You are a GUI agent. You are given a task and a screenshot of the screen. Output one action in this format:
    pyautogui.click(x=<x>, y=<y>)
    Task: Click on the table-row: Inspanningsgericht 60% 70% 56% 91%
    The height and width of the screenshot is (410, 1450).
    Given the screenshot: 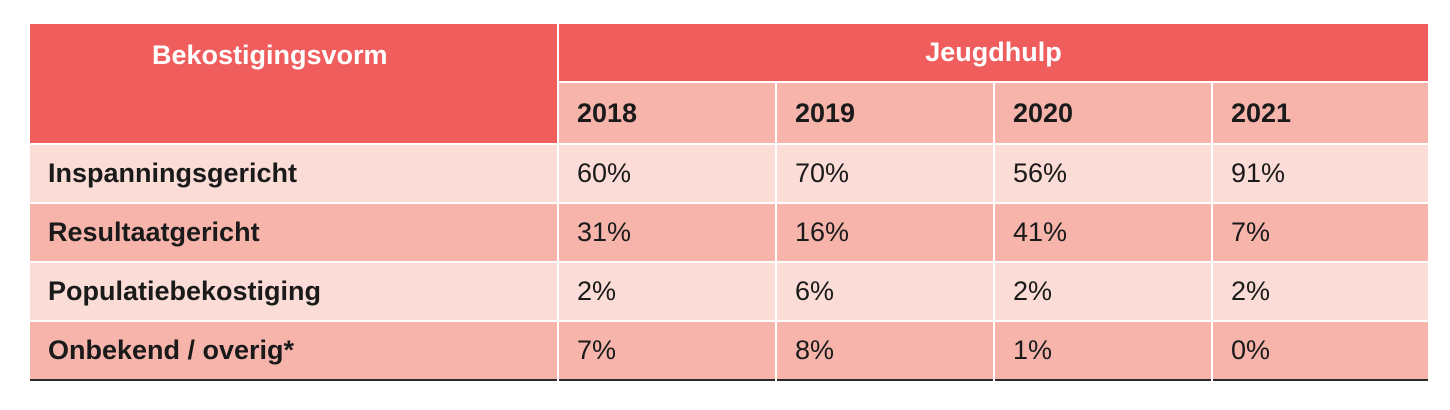 What is the action you would take?
    pyautogui.click(x=729, y=173)
    